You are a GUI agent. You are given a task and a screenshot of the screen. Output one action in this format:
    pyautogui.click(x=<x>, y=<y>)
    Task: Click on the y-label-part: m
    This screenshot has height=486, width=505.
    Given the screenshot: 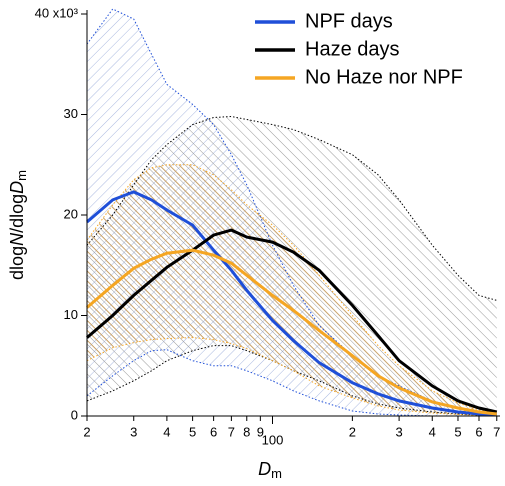 What is the action you would take?
    pyautogui.click(x=21, y=175)
    